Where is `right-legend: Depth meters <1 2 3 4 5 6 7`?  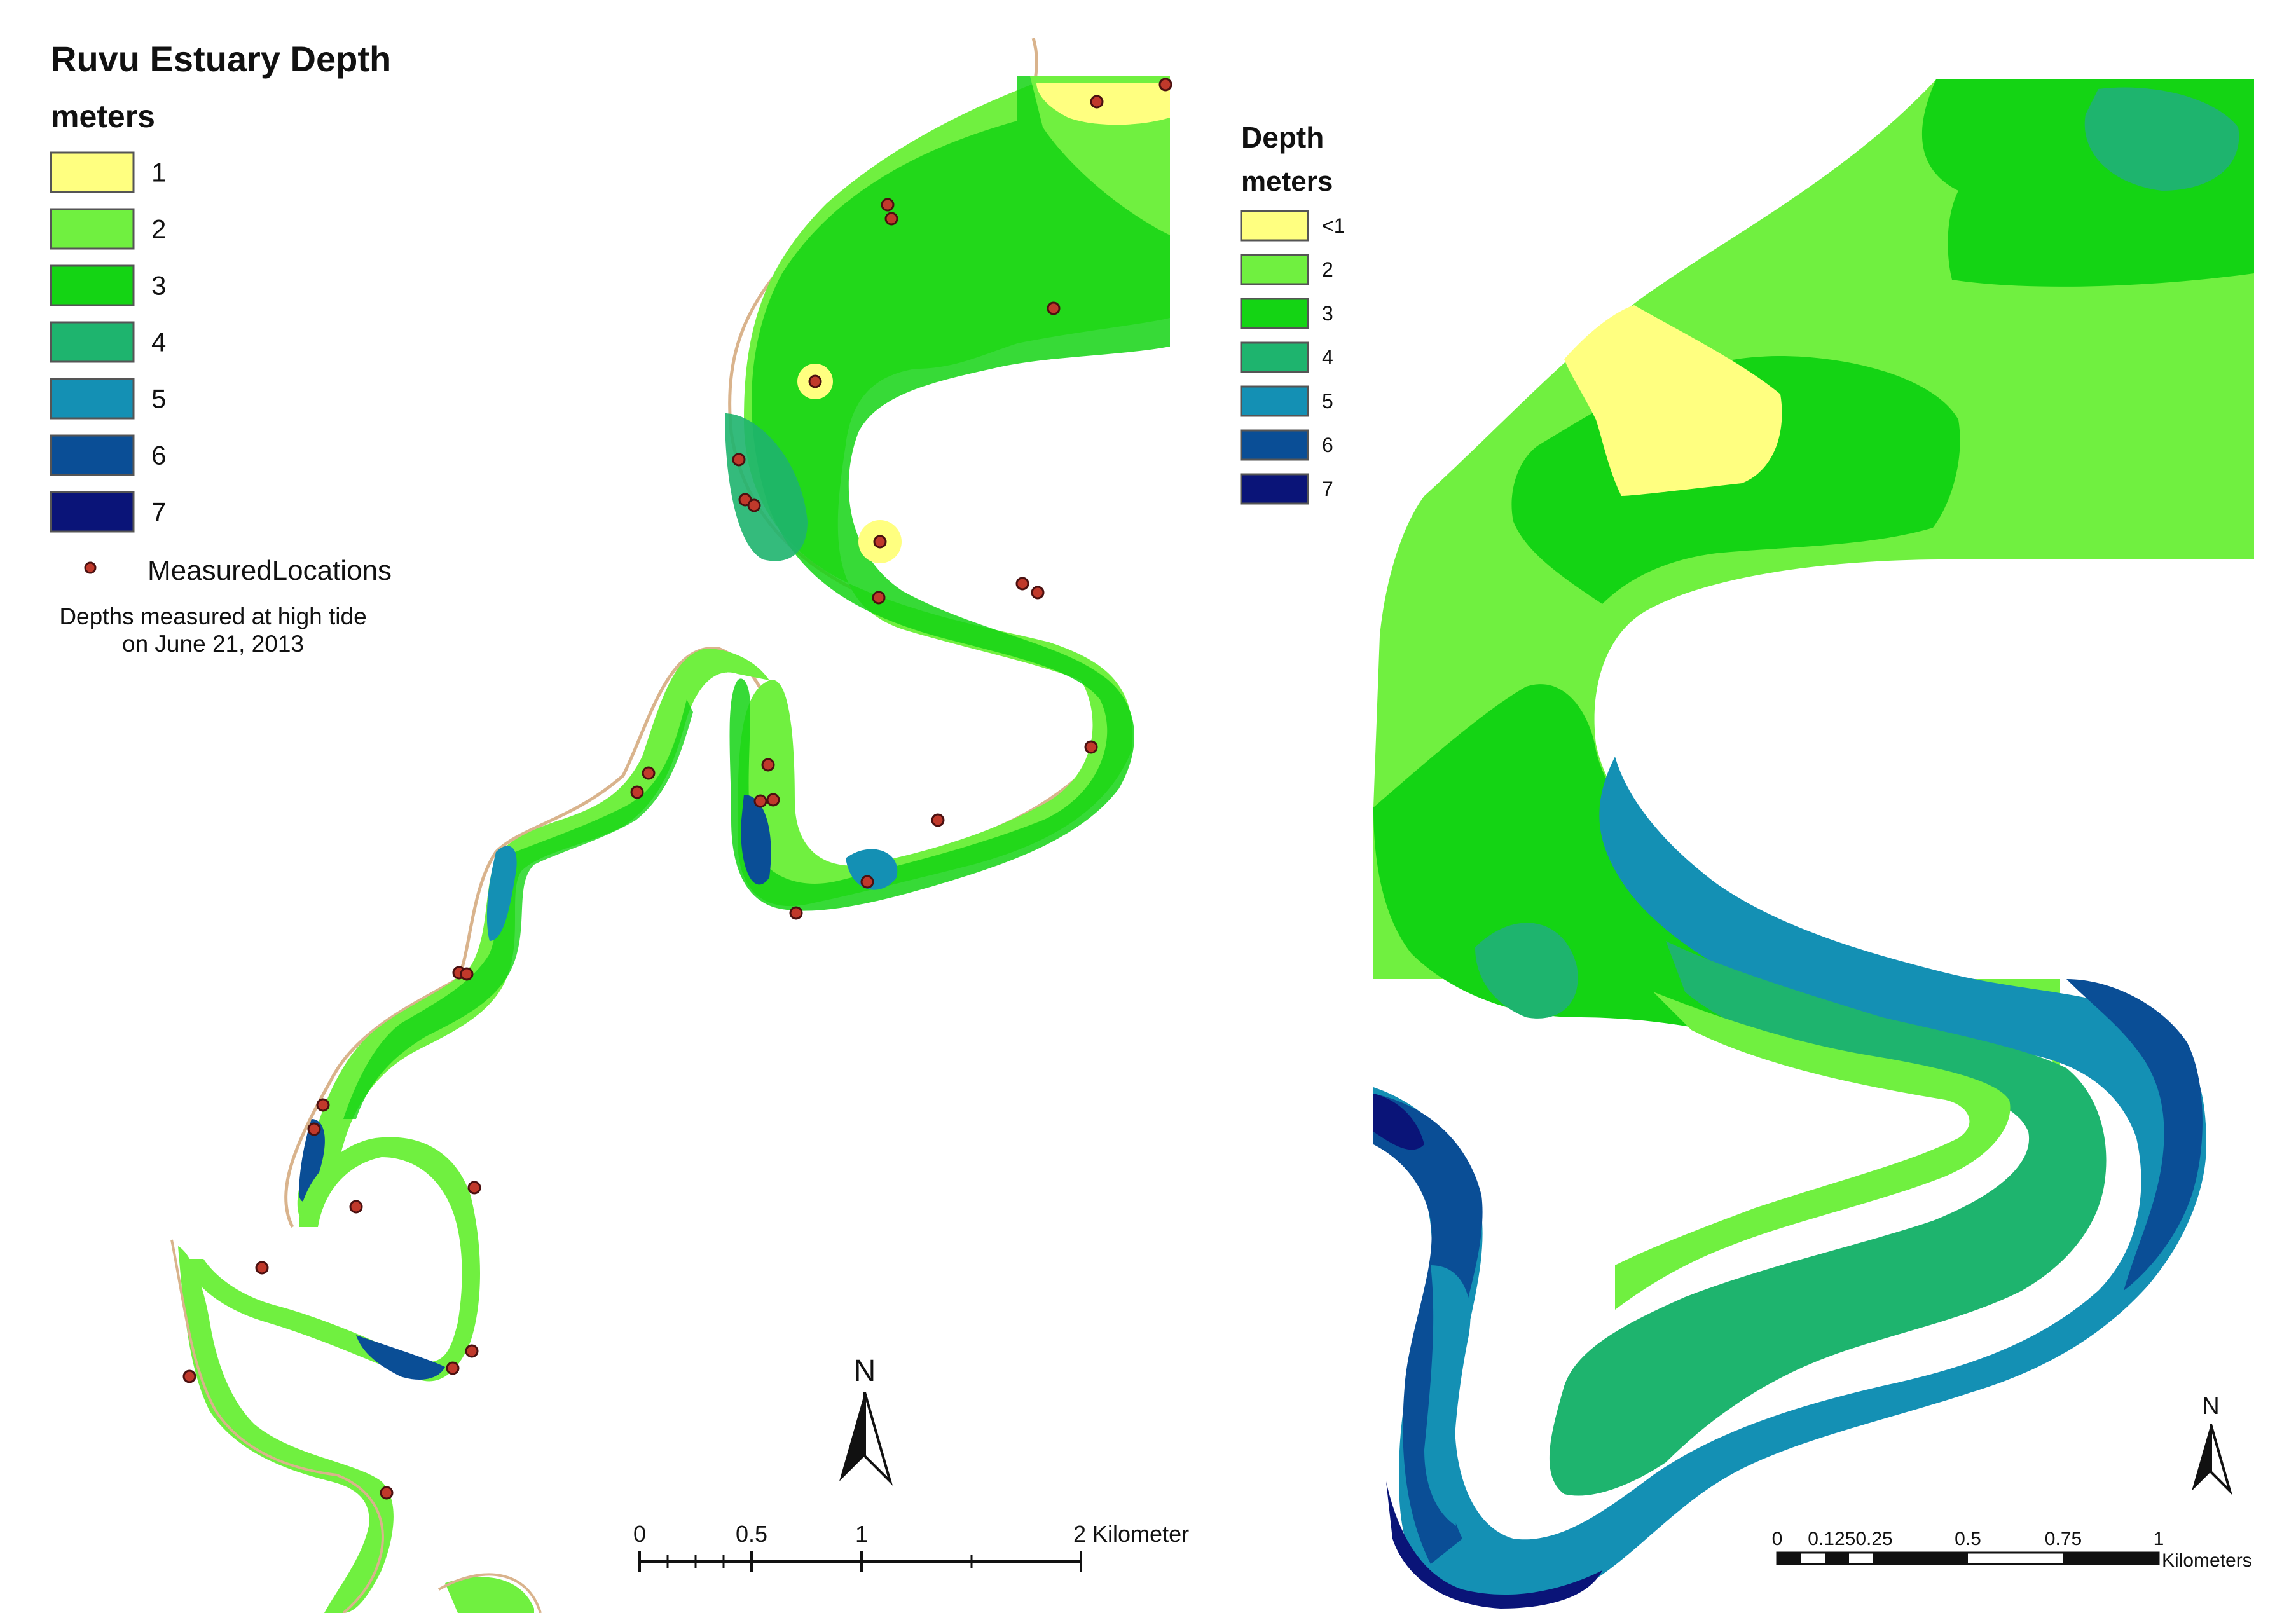 right-legend: Depth meters <1 2 3 4 5 6 7 is located at coordinates (1292, 313).